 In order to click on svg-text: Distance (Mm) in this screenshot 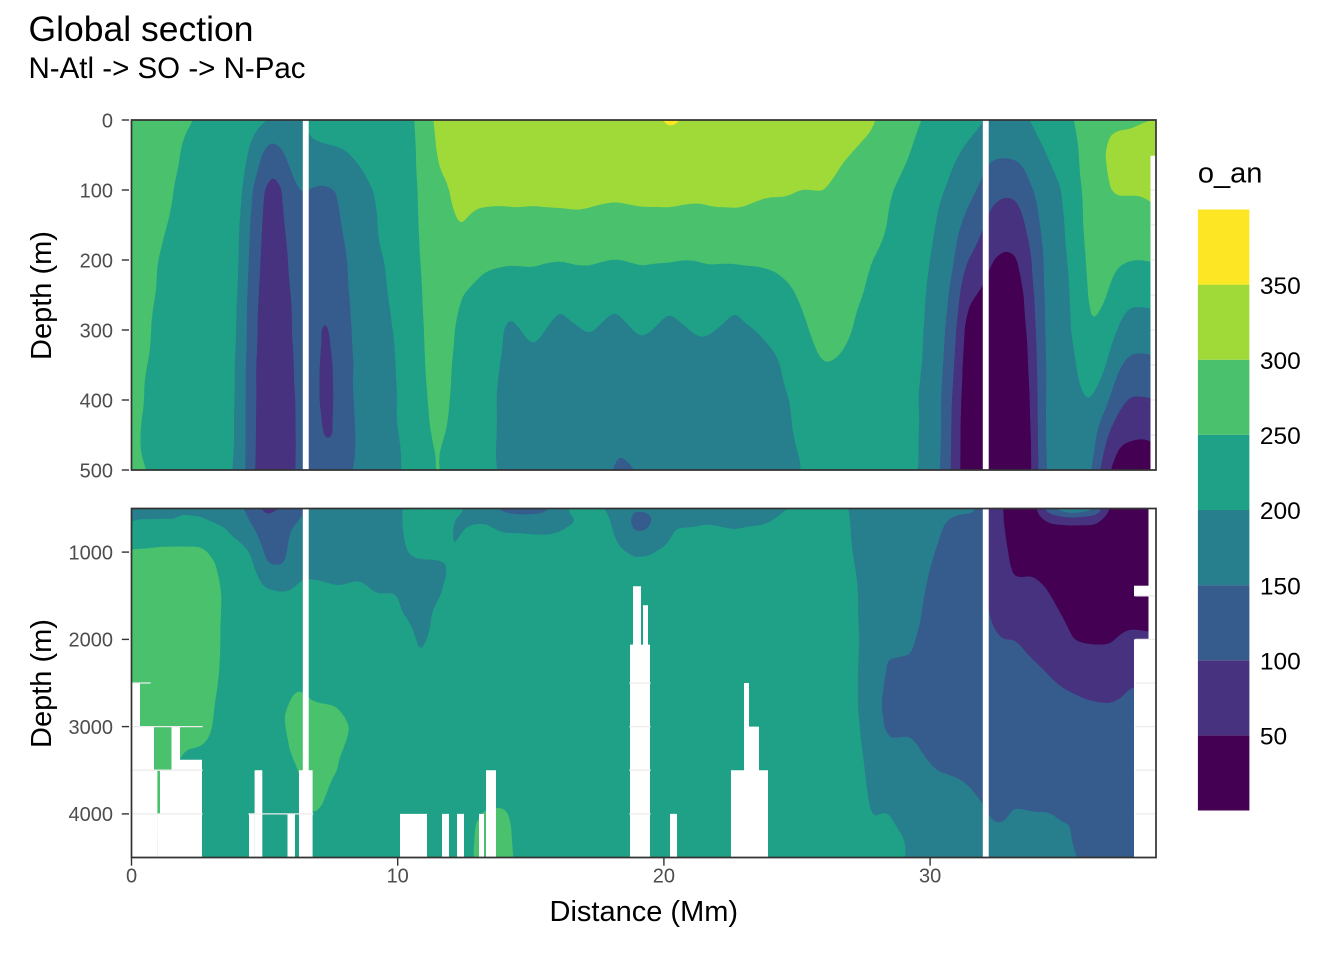, I will do `click(644, 912)`.